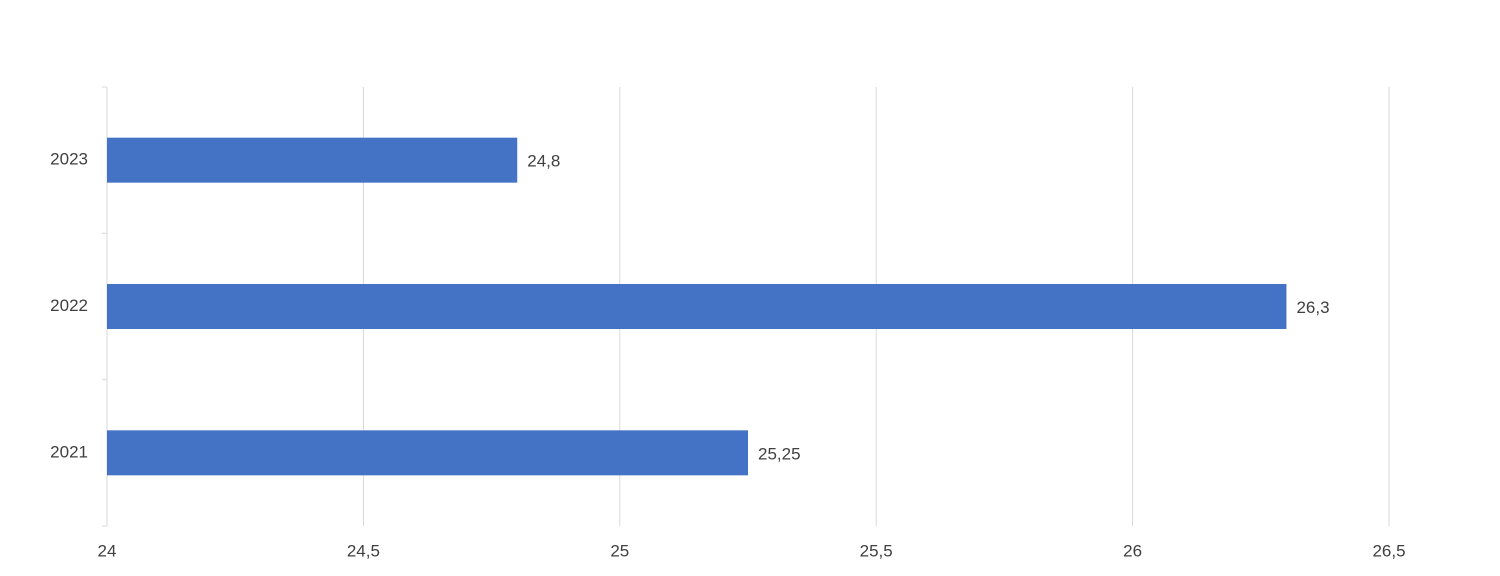 The image size is (1500, 576). I want to click on x-tick-label: 26, so click(1132, 550).